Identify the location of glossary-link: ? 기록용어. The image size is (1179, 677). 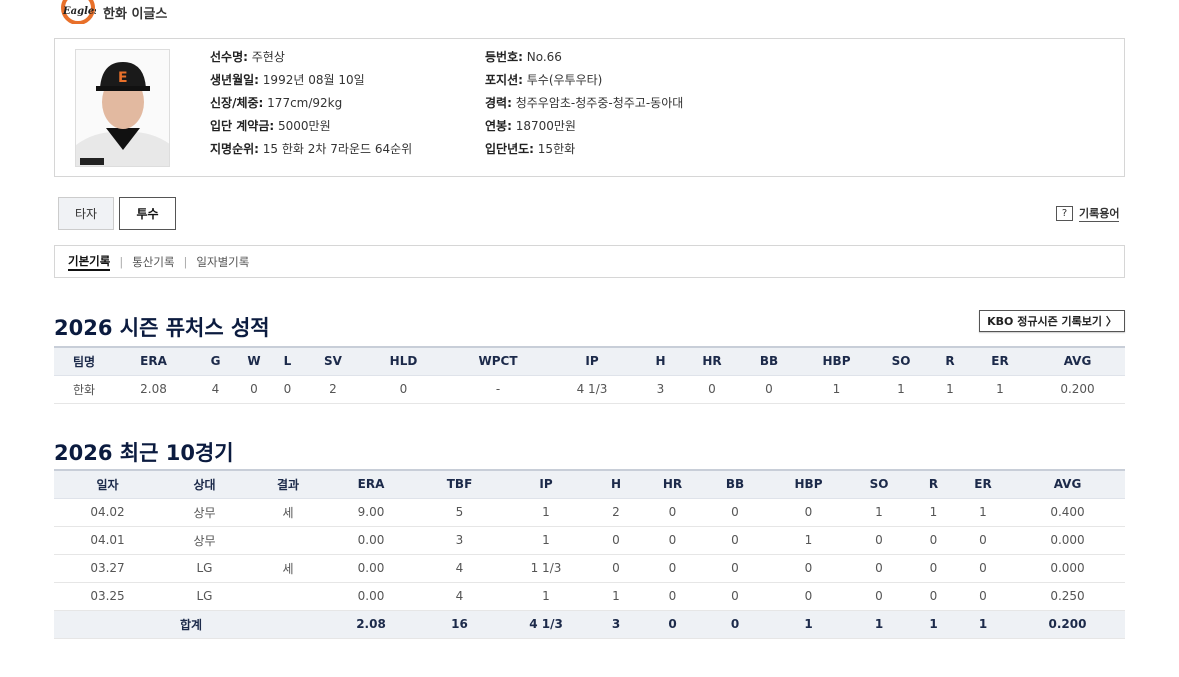
(1088, 213).